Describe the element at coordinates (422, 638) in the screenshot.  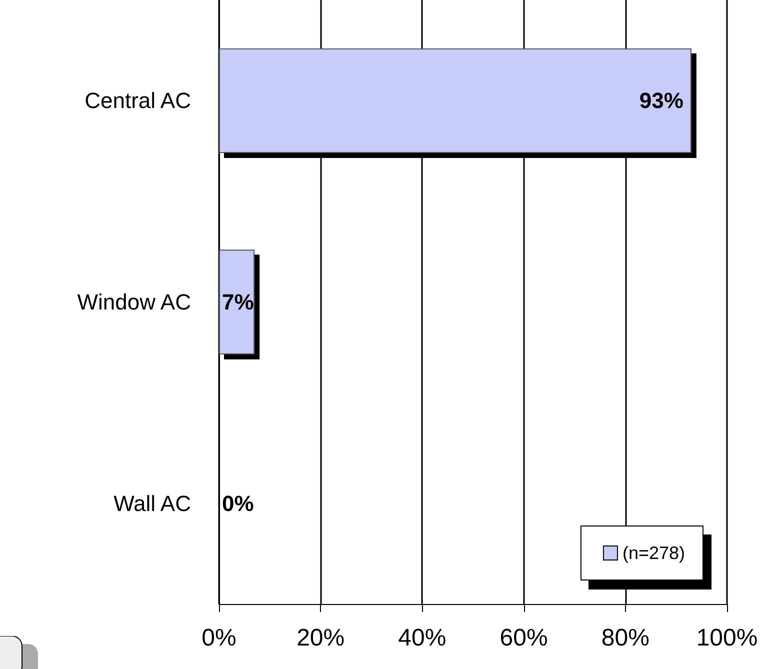
I see `x-tick-label: 40%` at that location.